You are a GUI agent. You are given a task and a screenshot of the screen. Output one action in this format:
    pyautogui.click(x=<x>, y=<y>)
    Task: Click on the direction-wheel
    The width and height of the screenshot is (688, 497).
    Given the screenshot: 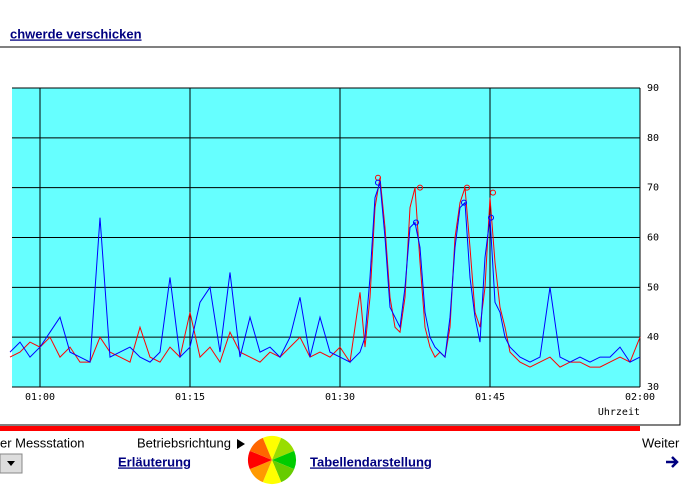 What is the action you would take?
    pyautogui.click(x=272, y=460)
    